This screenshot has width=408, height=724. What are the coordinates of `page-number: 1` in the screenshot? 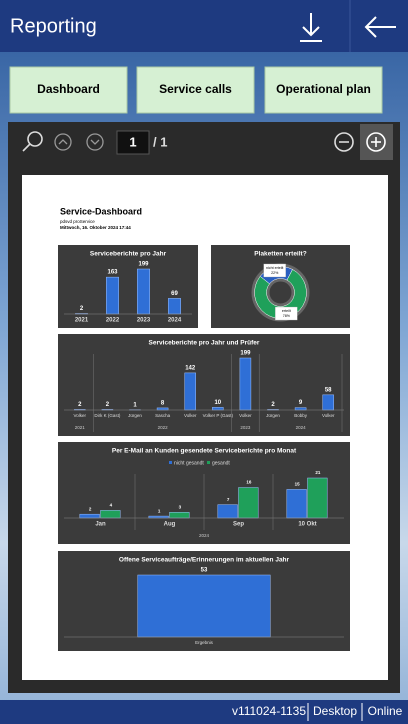 It's located at (132, 141).